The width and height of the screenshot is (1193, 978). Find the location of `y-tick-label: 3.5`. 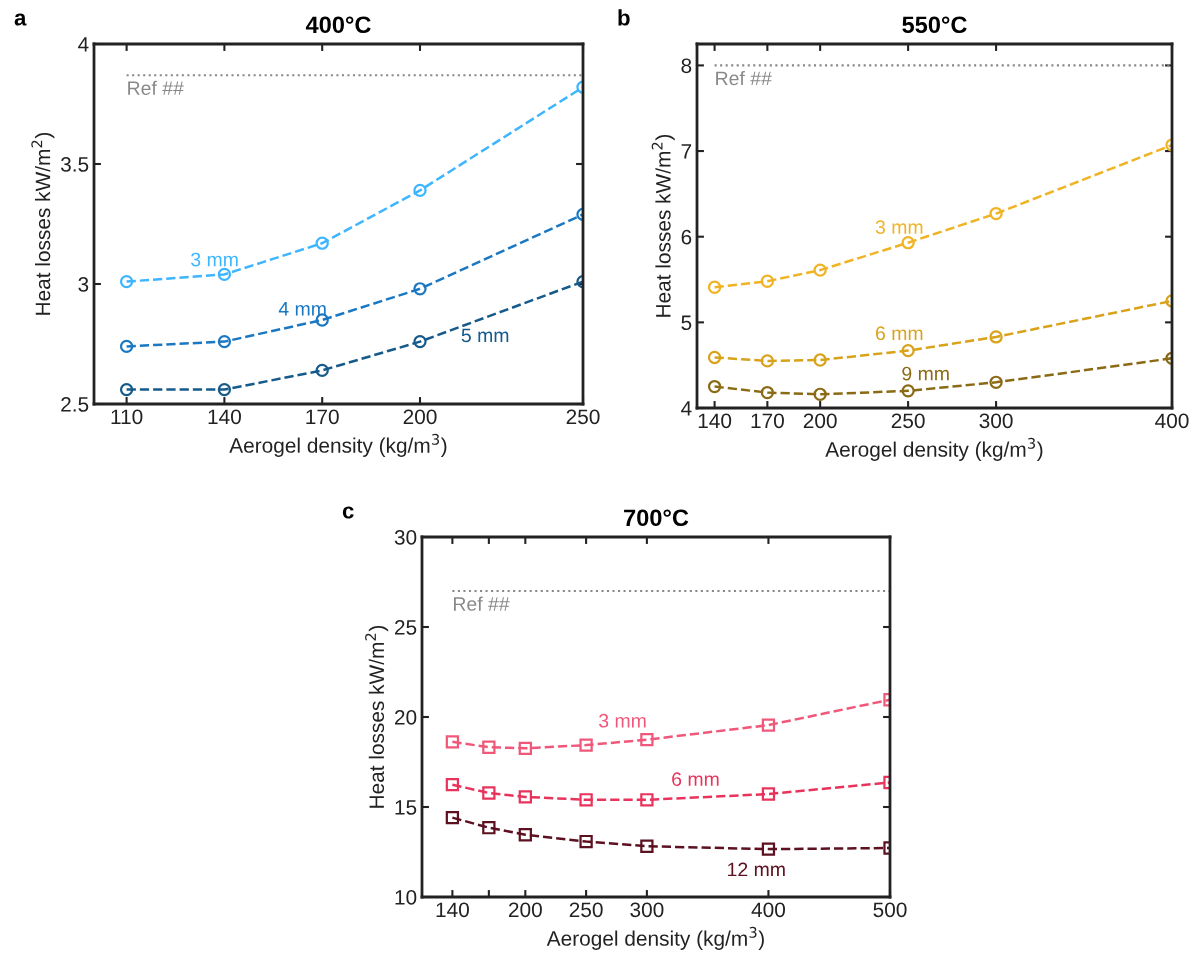

y-tick-label: 3.5 is located at coordinates (74, 164).